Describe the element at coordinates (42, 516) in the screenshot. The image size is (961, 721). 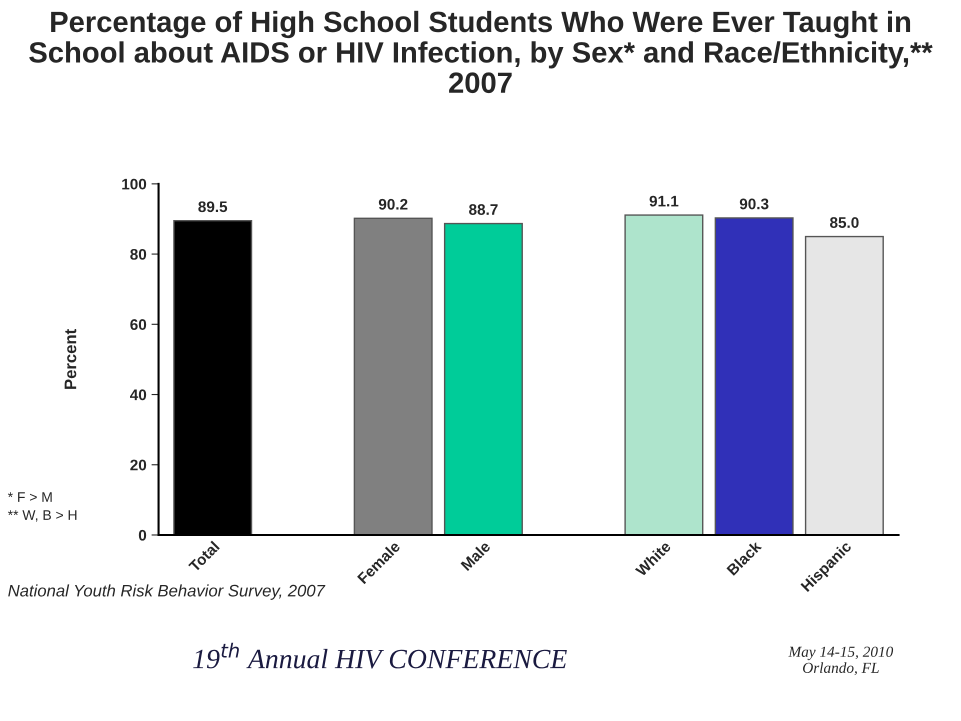
I see `text: ** W, B > H` at that location.